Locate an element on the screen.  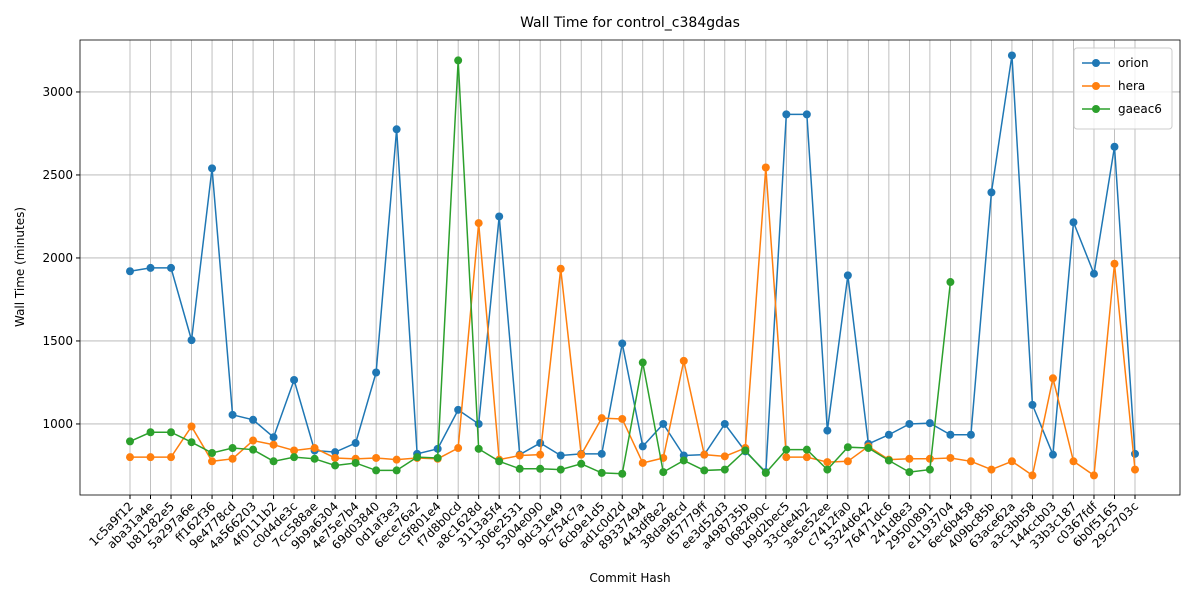
legend-label: gaeac6 is located at coordinates (1140, 109).